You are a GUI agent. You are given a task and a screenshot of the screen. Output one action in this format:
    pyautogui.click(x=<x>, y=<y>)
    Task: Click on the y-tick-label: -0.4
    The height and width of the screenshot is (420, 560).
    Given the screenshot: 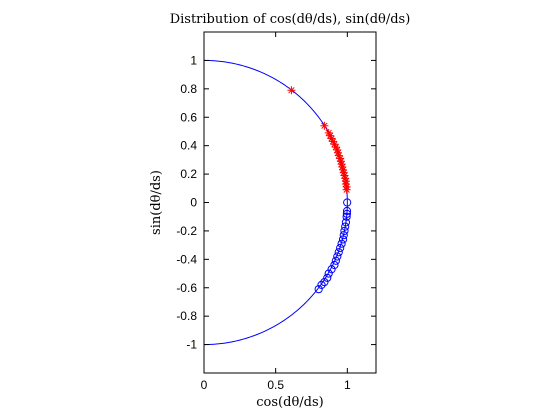 What is the action you would take?
    pyautogui.click(x=186, y=259)
    